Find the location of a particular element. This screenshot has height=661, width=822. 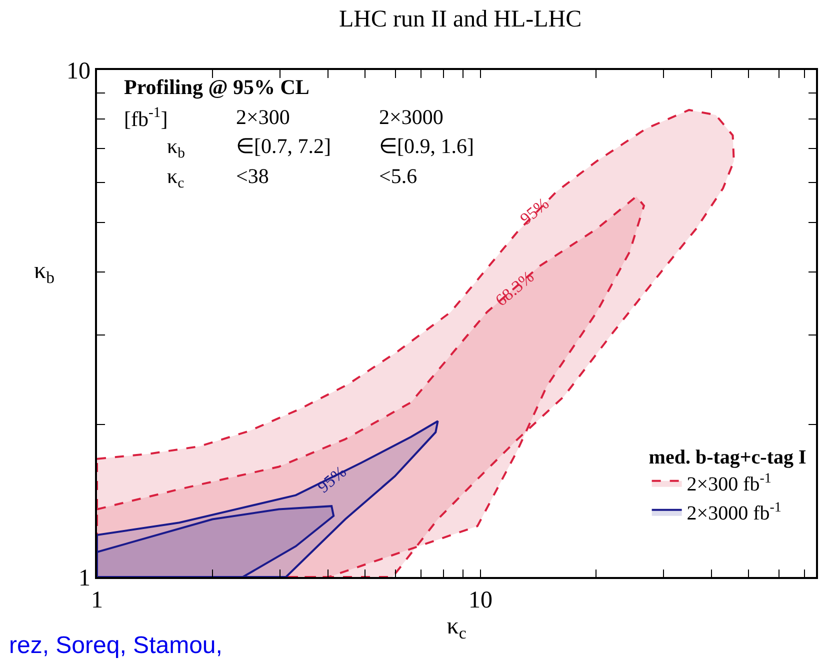

chart-title: LHC run II and HL-LHC is located at coordinates (460, 19).